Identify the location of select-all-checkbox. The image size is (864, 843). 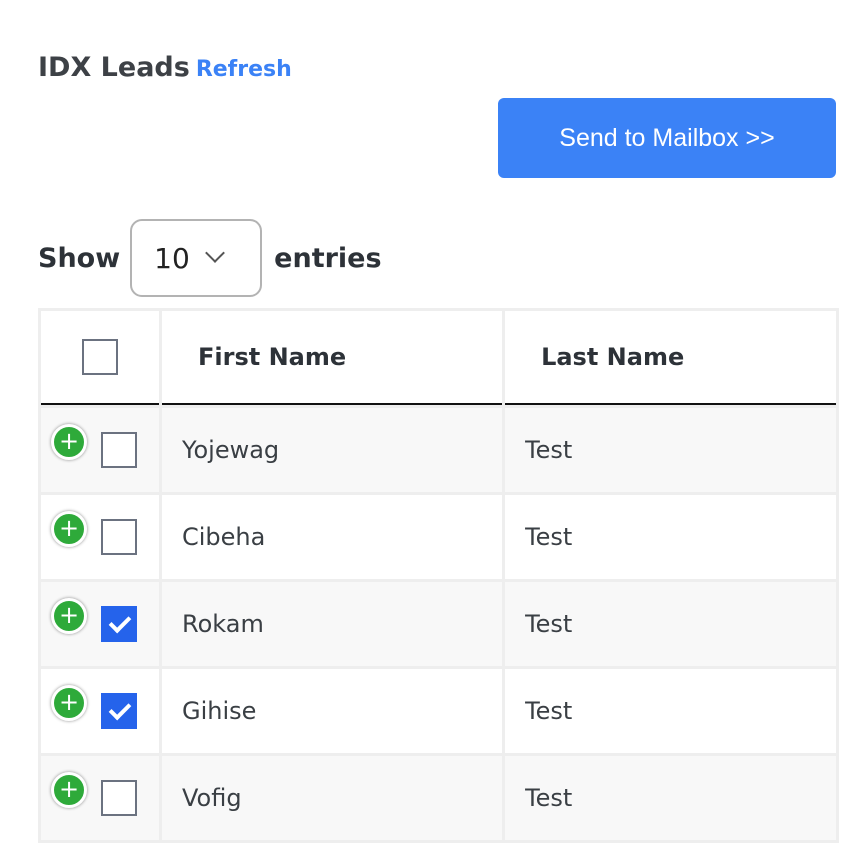
(100, 357).